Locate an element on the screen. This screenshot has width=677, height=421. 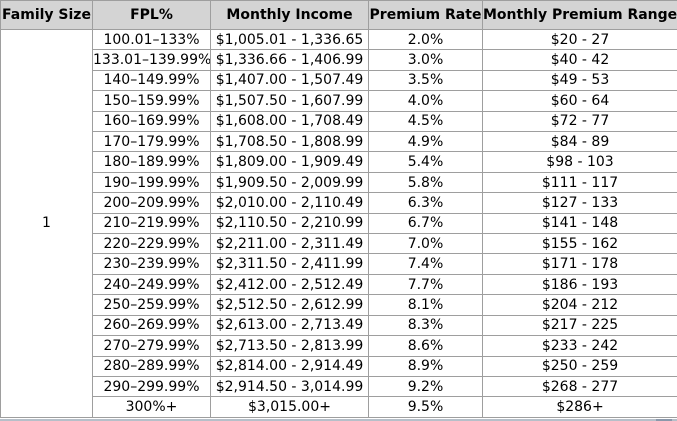
income-cell: $1,809.00 - 1,909.49 is located at coordinates (289, 162).